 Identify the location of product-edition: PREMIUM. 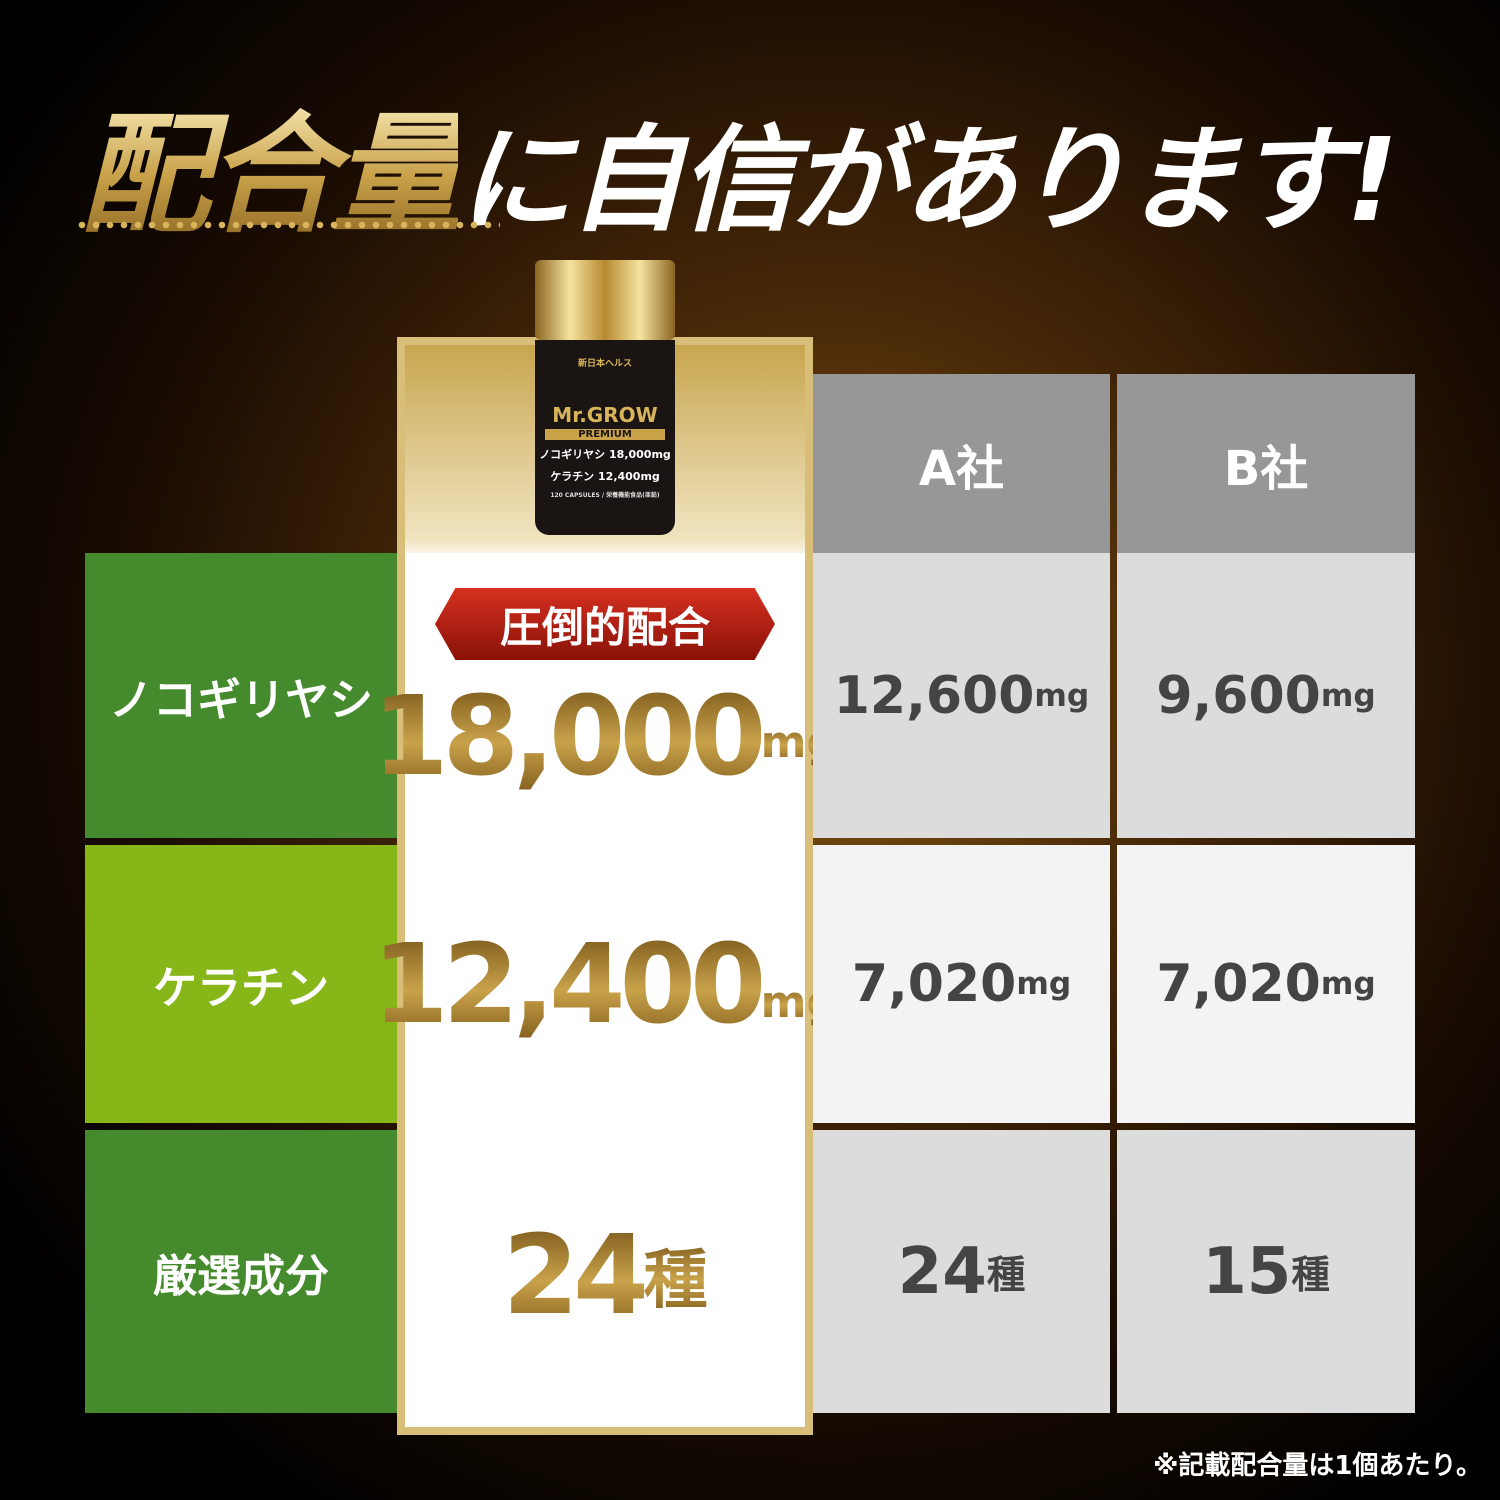
(605, 434).